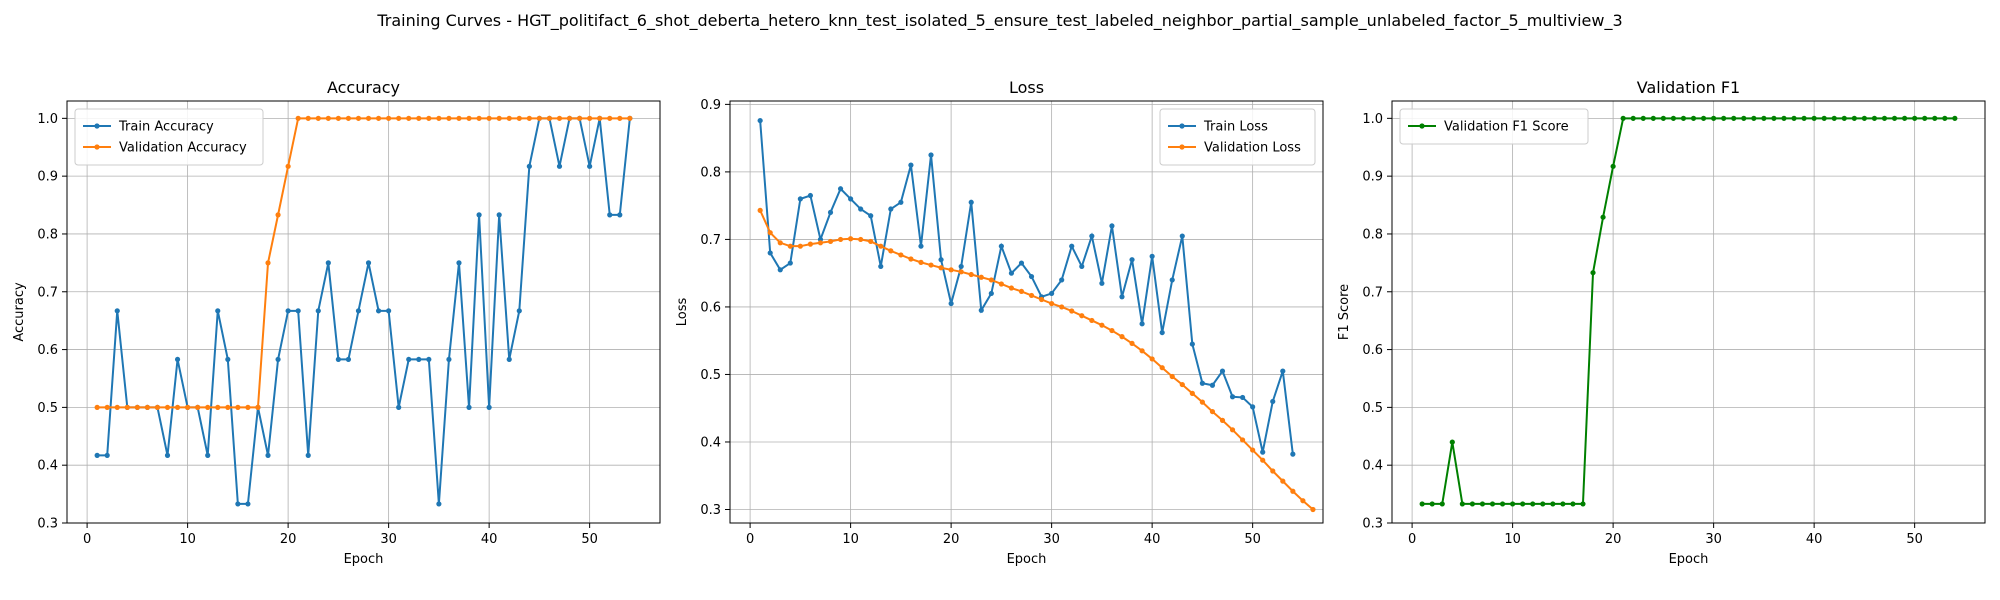  What do you see at coordinates (166, 127) in the screenshot?
I see `legend-label: Train Accuracy` at bounding box center [166, 127].